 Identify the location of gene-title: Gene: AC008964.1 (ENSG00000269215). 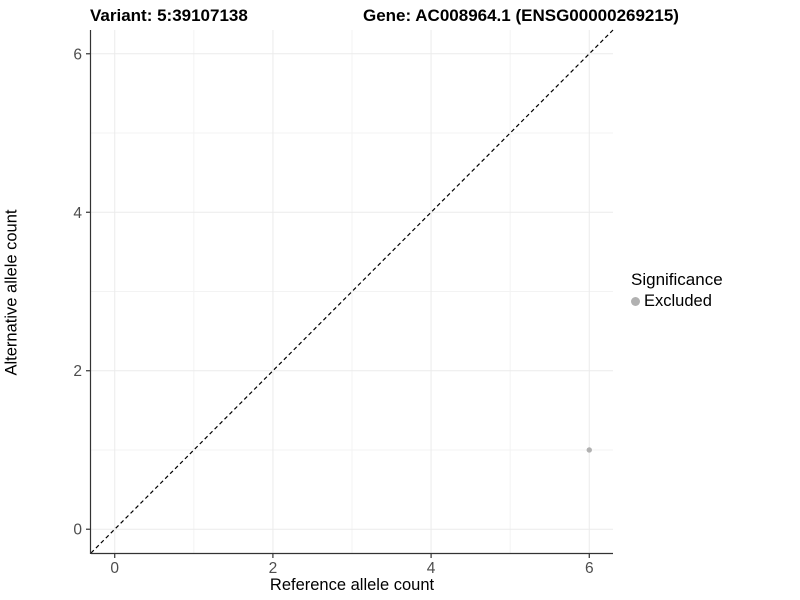
(521, 15).